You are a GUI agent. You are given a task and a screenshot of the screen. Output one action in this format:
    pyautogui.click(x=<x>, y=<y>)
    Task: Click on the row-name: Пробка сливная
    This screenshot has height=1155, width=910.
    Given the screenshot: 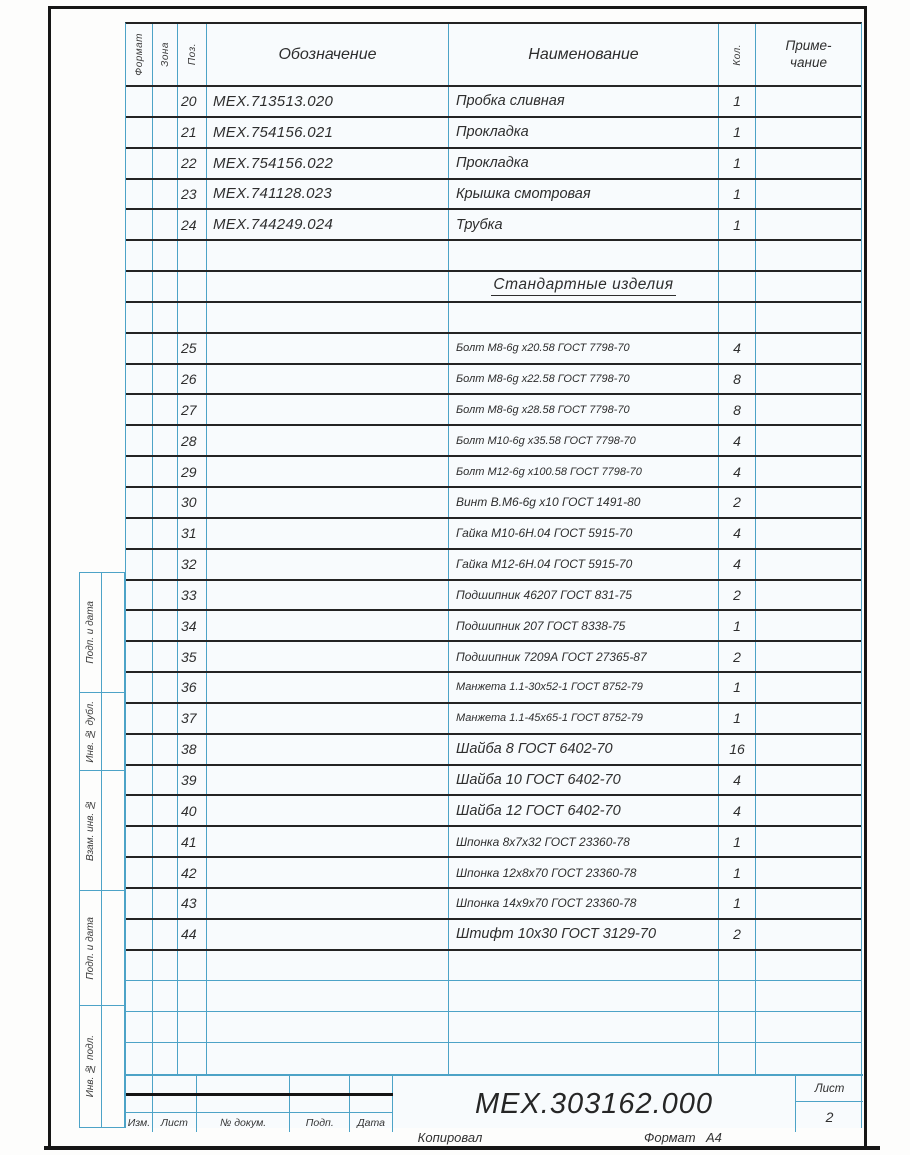 What is the action you would take?
    pyautogui.click(x=584, y=101)
    